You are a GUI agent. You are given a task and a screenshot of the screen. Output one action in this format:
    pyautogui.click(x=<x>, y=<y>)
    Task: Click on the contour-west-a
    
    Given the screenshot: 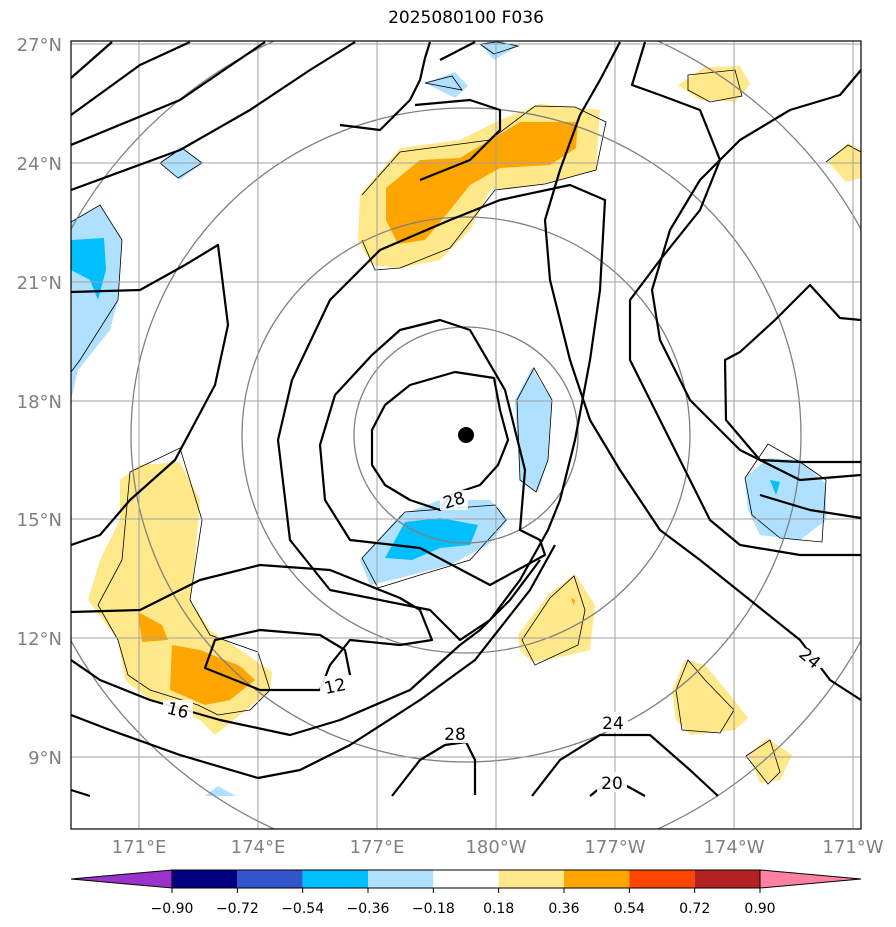 What is the action you would take?
    pyautogui.click(x=150, y=395)
    